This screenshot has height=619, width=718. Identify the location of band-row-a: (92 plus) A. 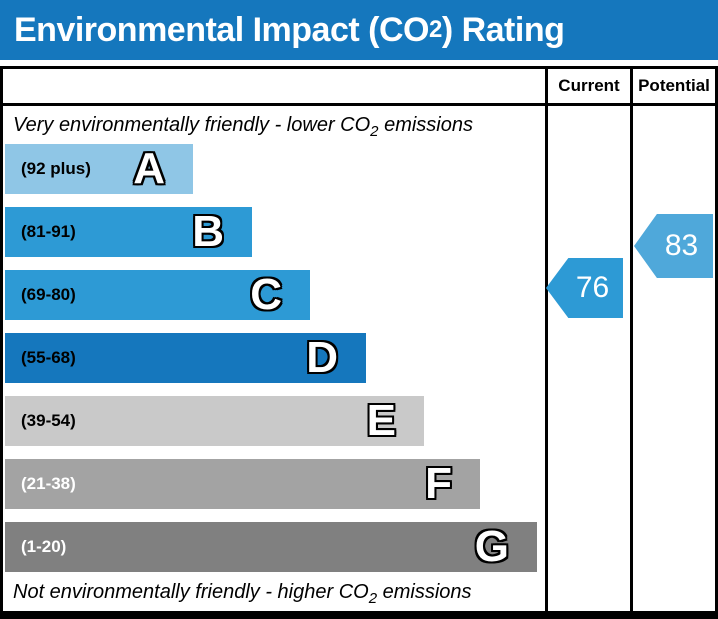
(99, 169).